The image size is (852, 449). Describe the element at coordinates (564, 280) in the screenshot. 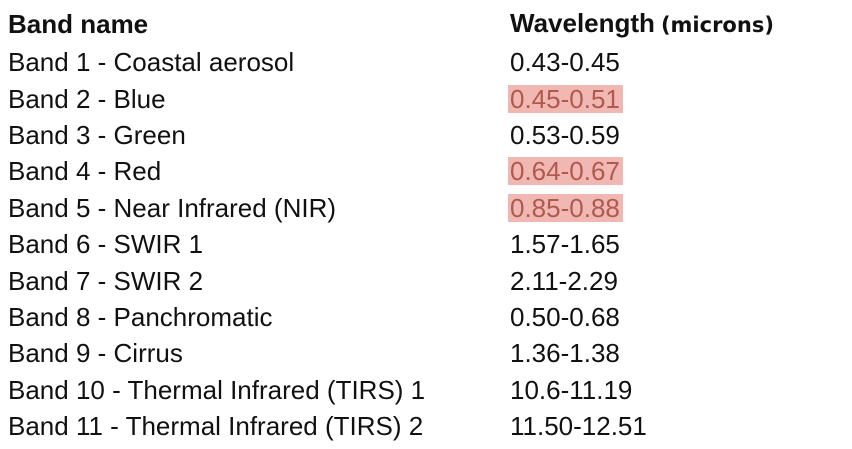

I see `wavelength-value: 2.11-2.29` at that location.